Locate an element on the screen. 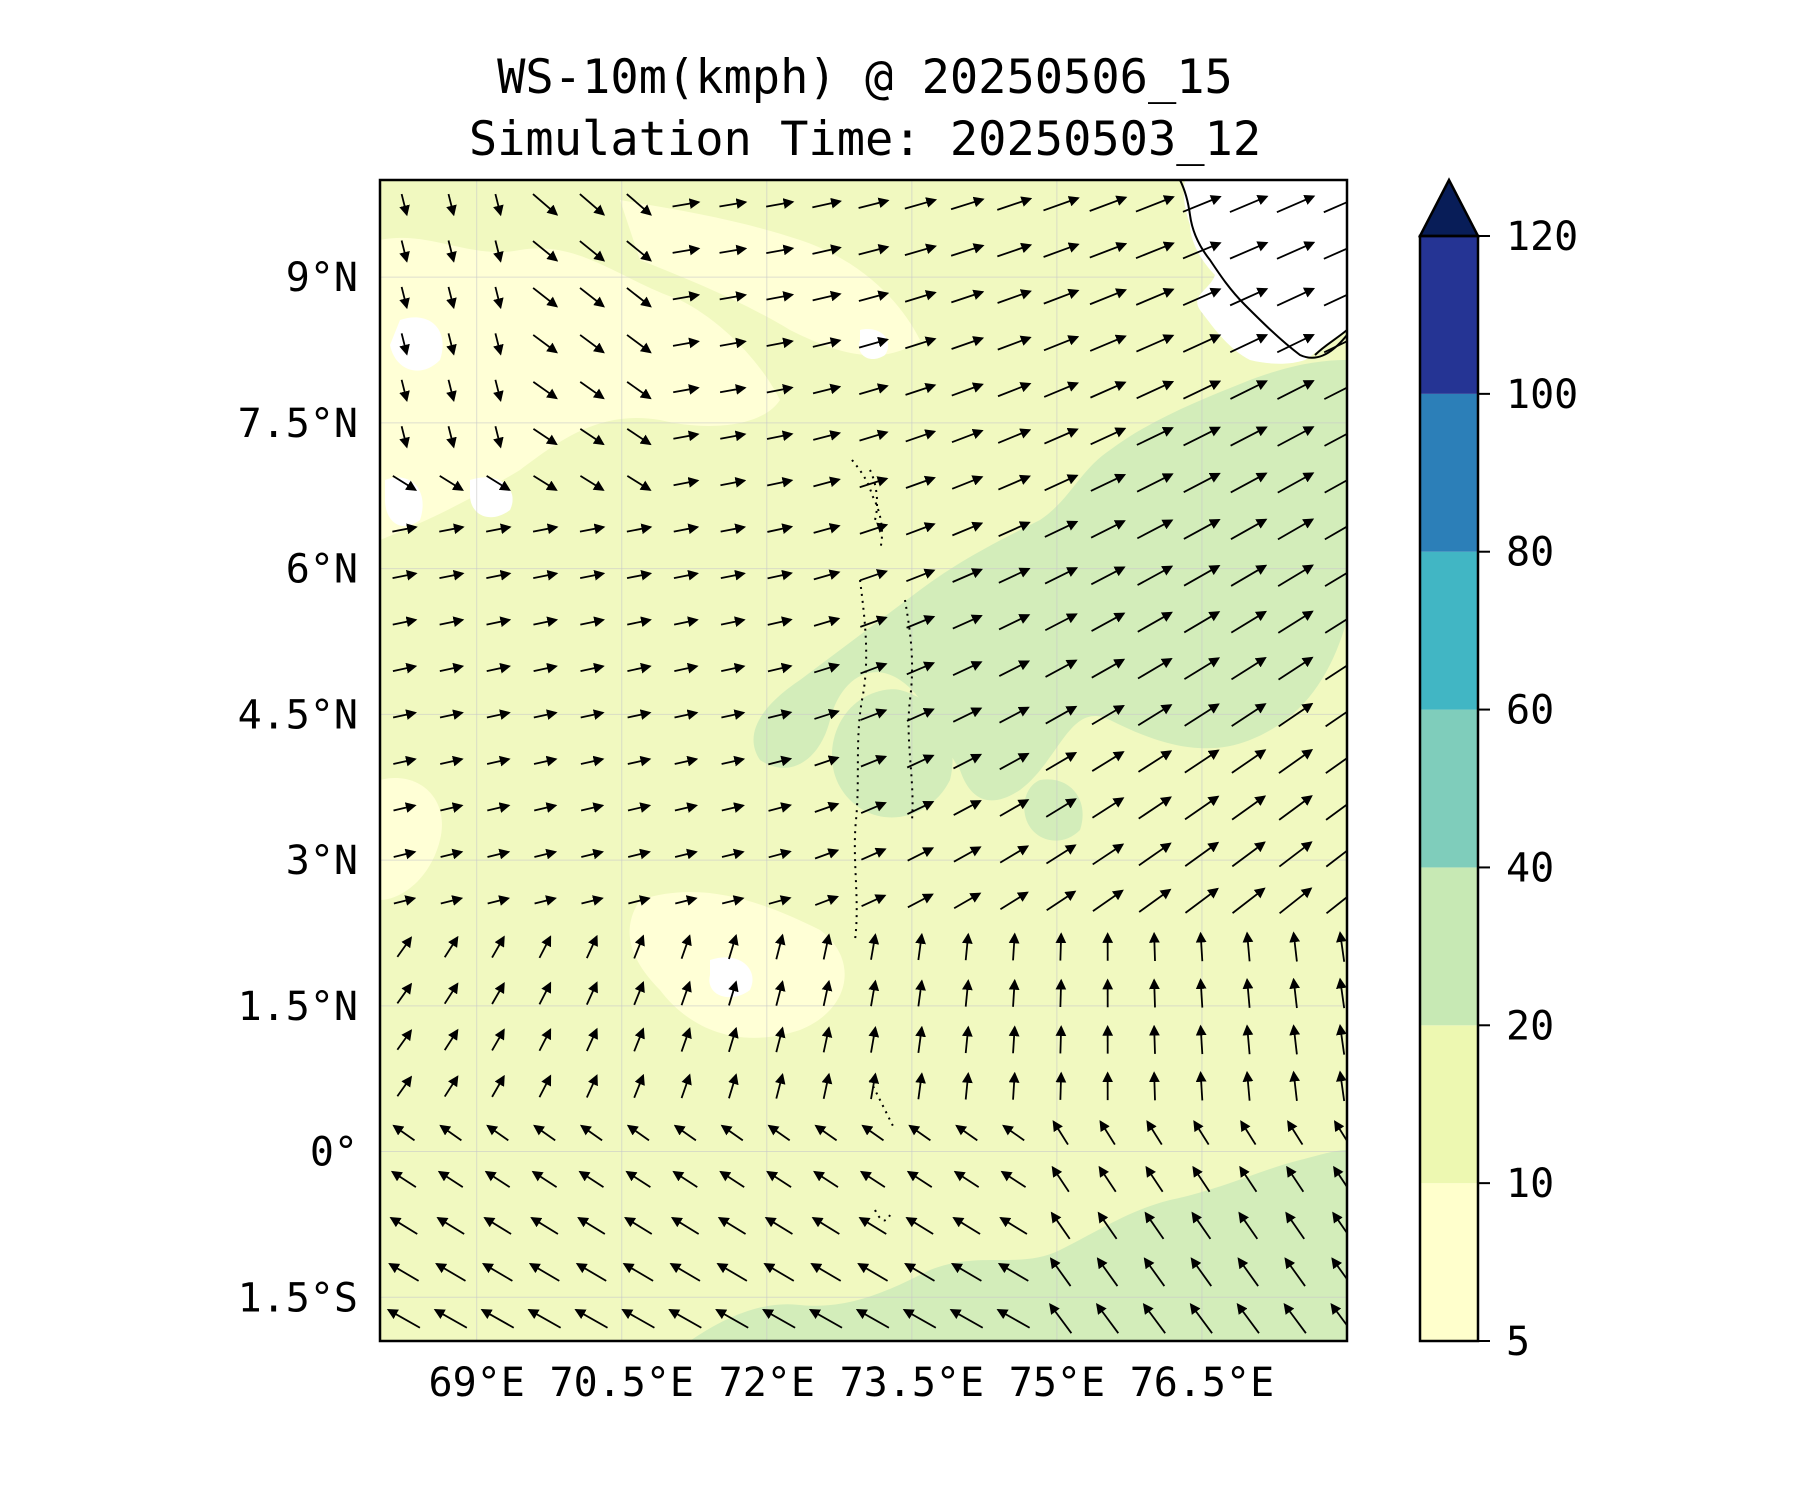  strong-zone-mid is located at coordinates (892, 753).